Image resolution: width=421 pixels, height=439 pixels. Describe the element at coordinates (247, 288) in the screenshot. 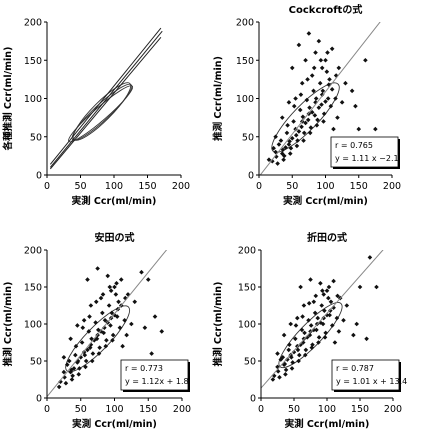

I see `y-tick-label: 150` at that location.